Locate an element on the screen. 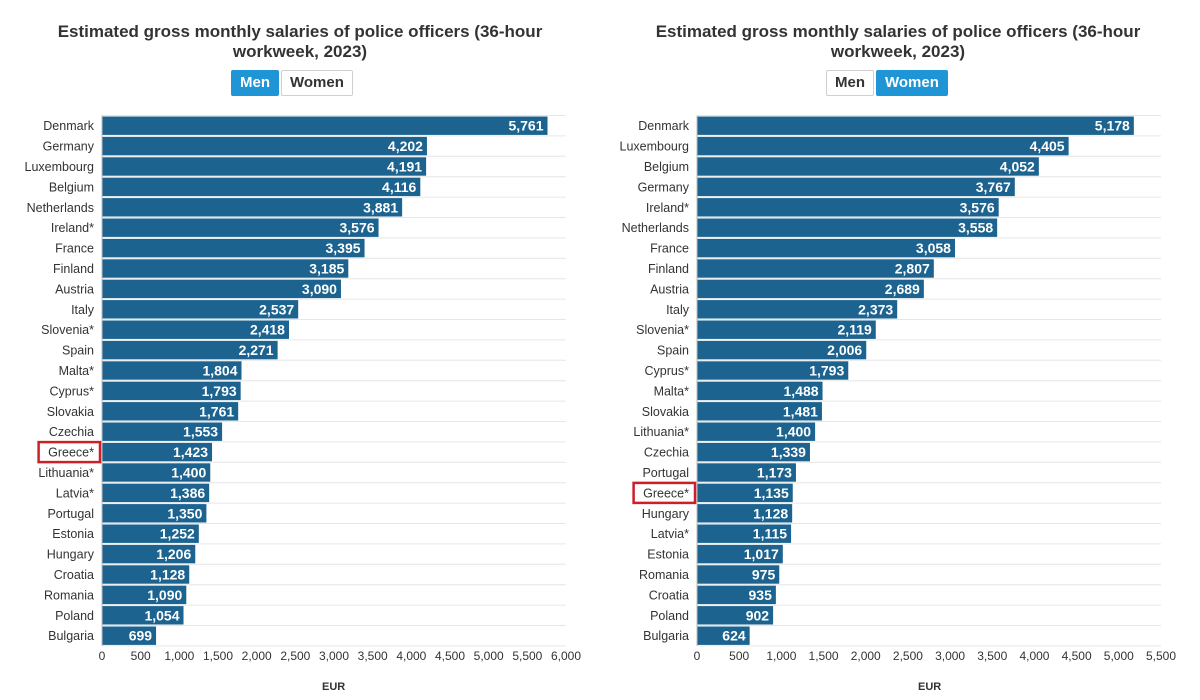 This screenshot has width=1200, height=700. category-label: Finland is located at coordinates (73, 269).